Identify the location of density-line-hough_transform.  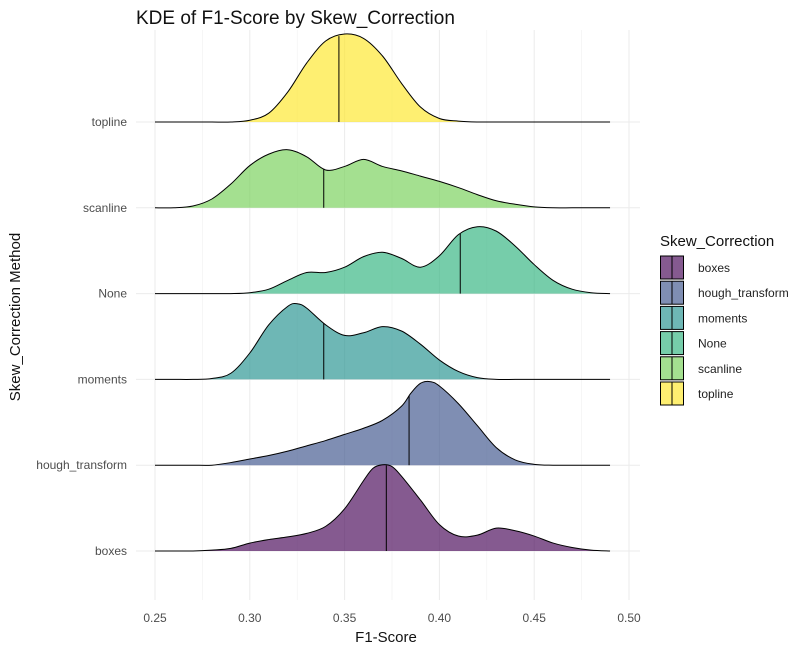
(382, 423).